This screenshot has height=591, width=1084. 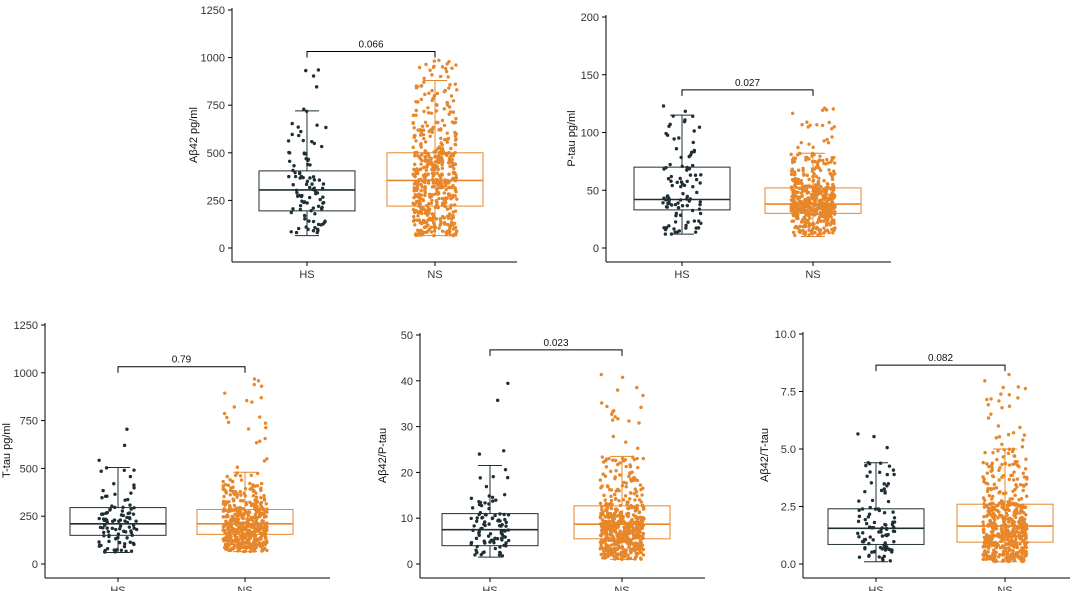 I want to click on y-tick-label: 750, so click(x=29, y=422).